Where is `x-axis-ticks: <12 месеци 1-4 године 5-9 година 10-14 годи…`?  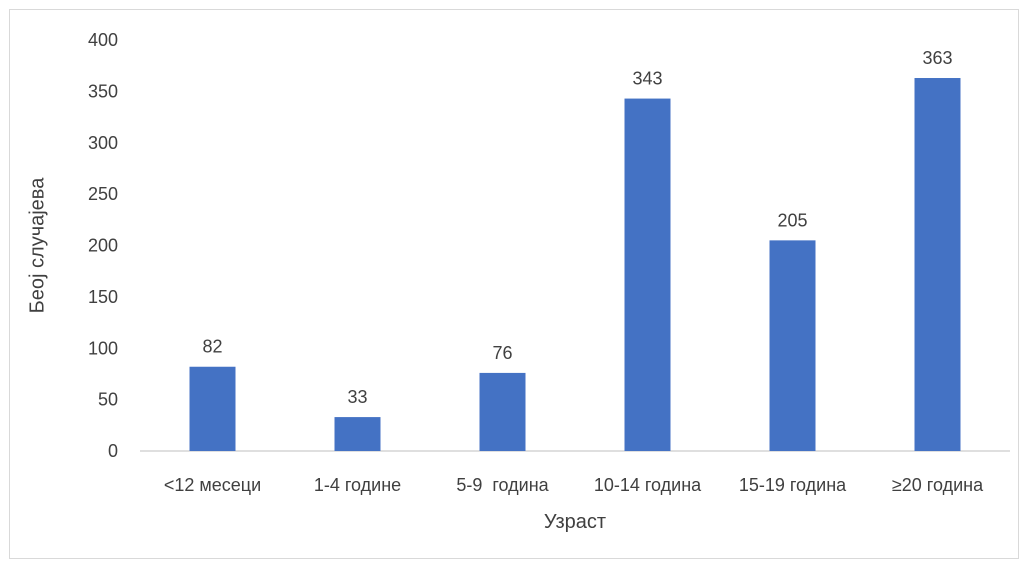 x-axis-ticks: <12 месеци 1-4 године 5-9 година 10-14 годи… is located at coordinates (574, 485).